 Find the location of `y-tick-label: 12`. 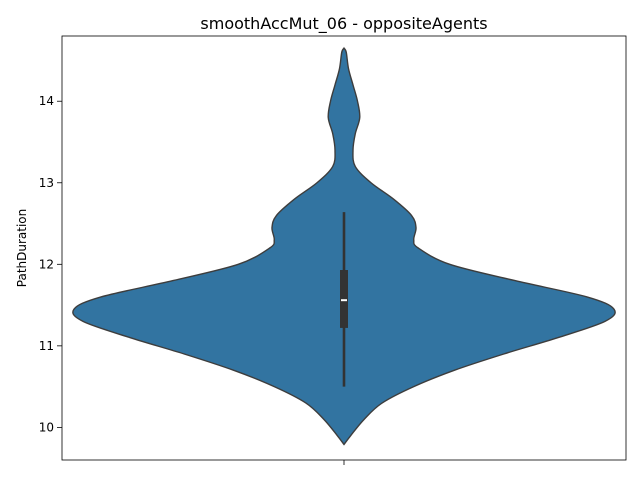

y-tick-label: 12 is located at coordinates (46, 264).